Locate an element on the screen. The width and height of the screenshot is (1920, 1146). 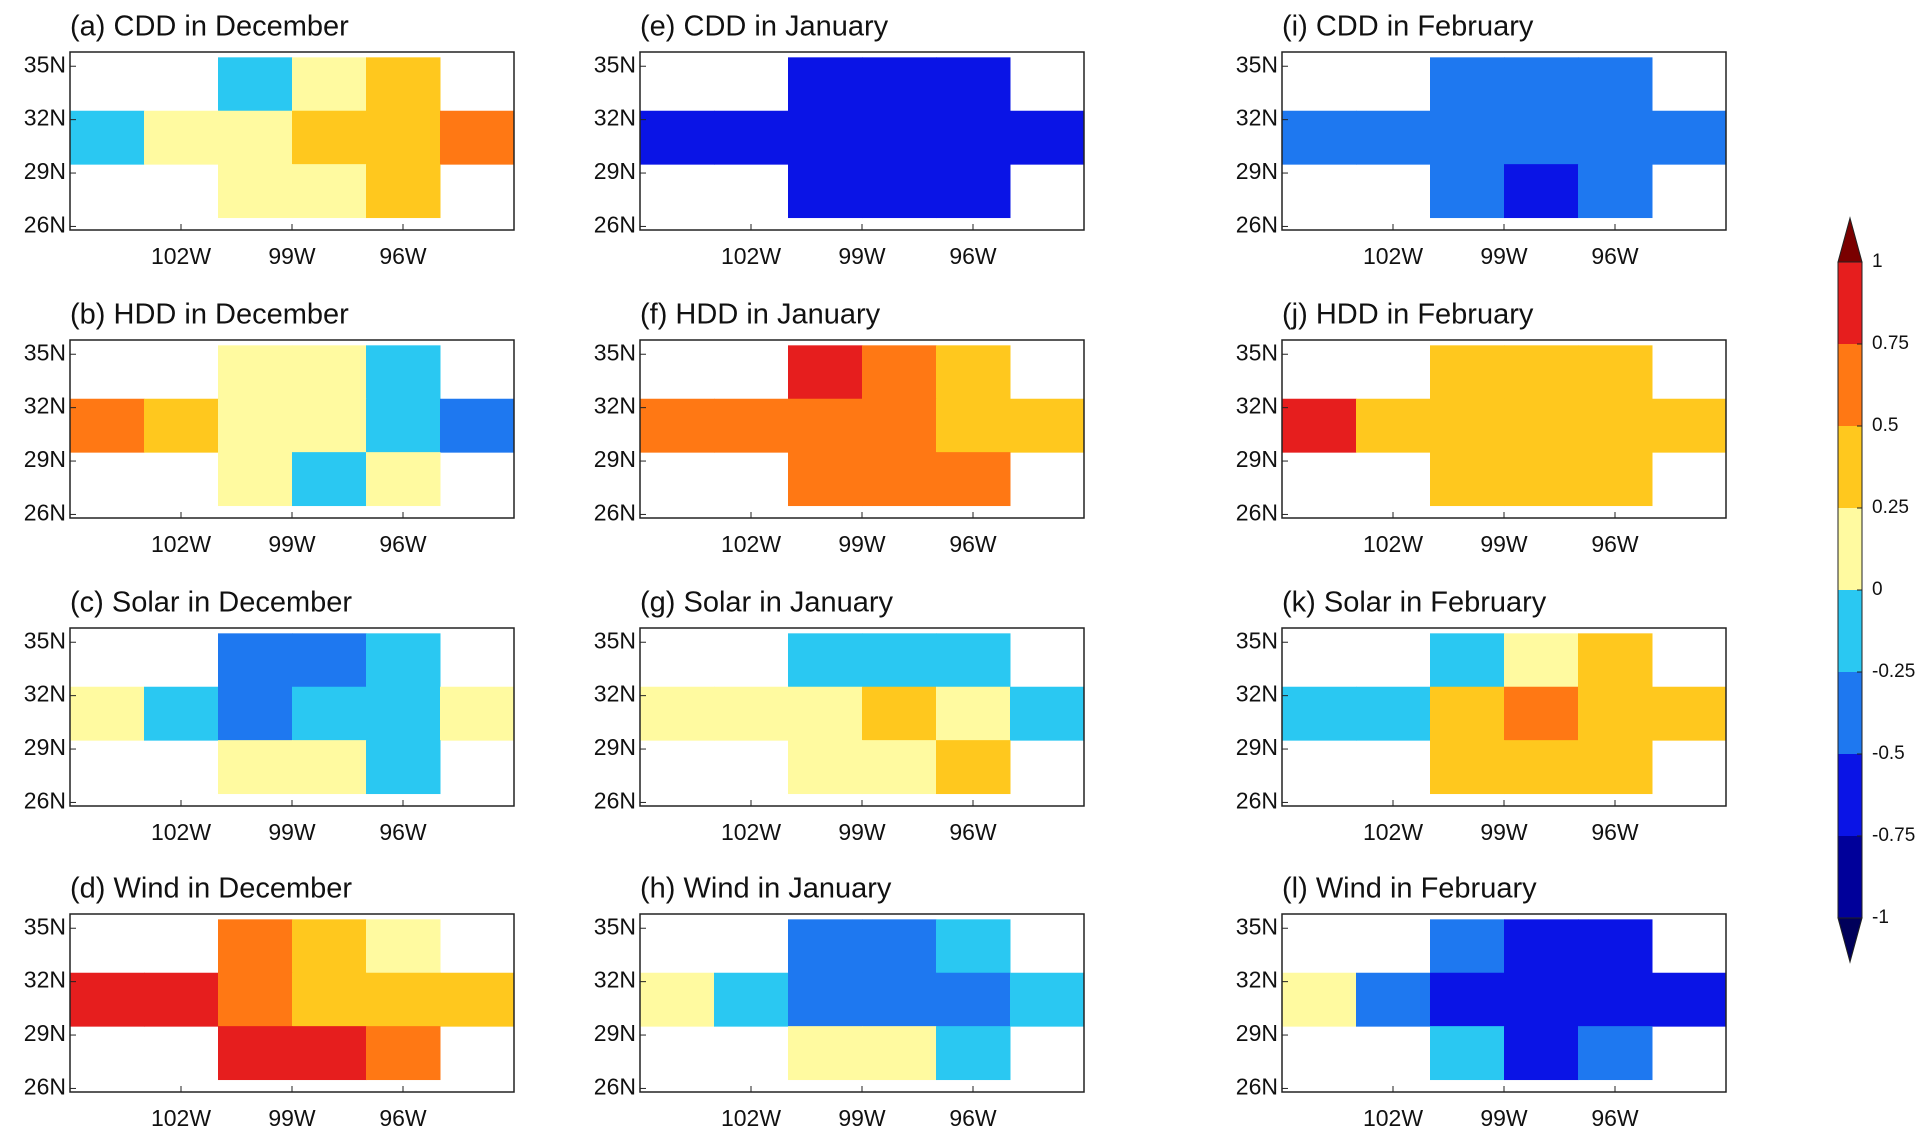
panel-title: (e) CDD in January is located at coordinates (764, 27).